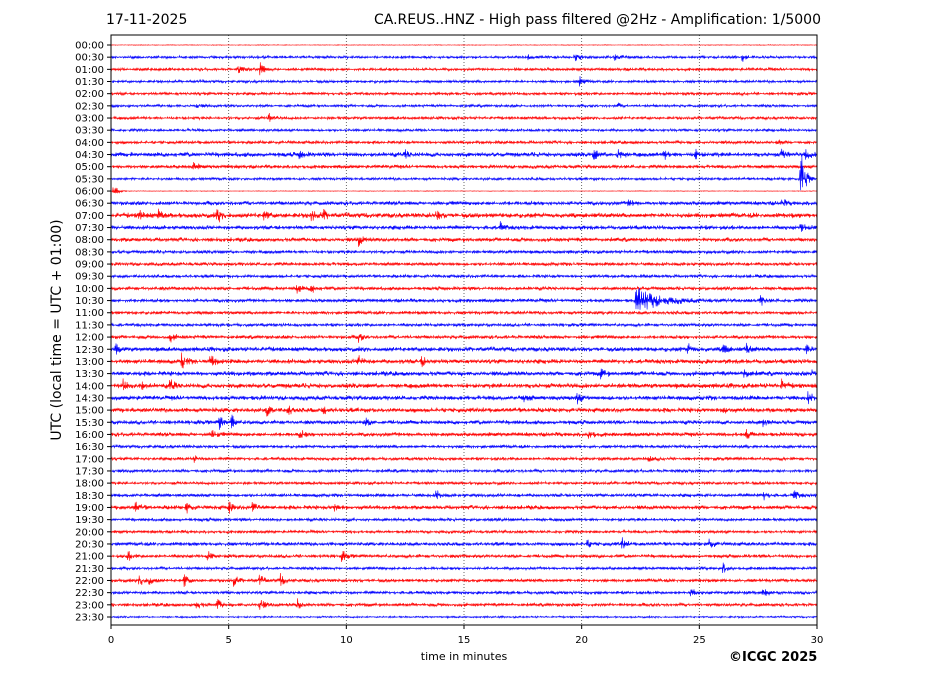 The height and width of the screenshot is (696, 927). What do you see at coordinates (89, 58) in the screenshot?
I see `y-tick-label: 00:30` at bounding box center [89, 58].